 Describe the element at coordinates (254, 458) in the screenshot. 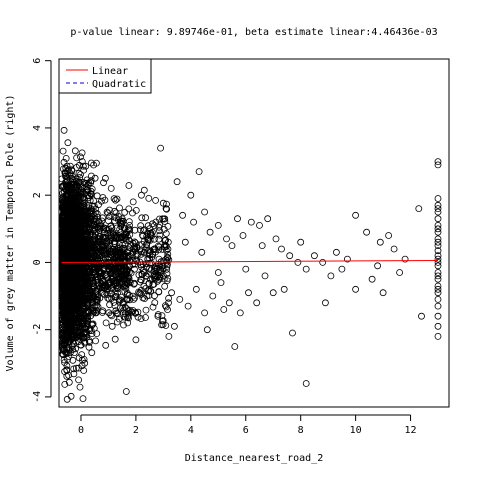

I see `x-axis-label: Distance_nearest_road_2` at that location.